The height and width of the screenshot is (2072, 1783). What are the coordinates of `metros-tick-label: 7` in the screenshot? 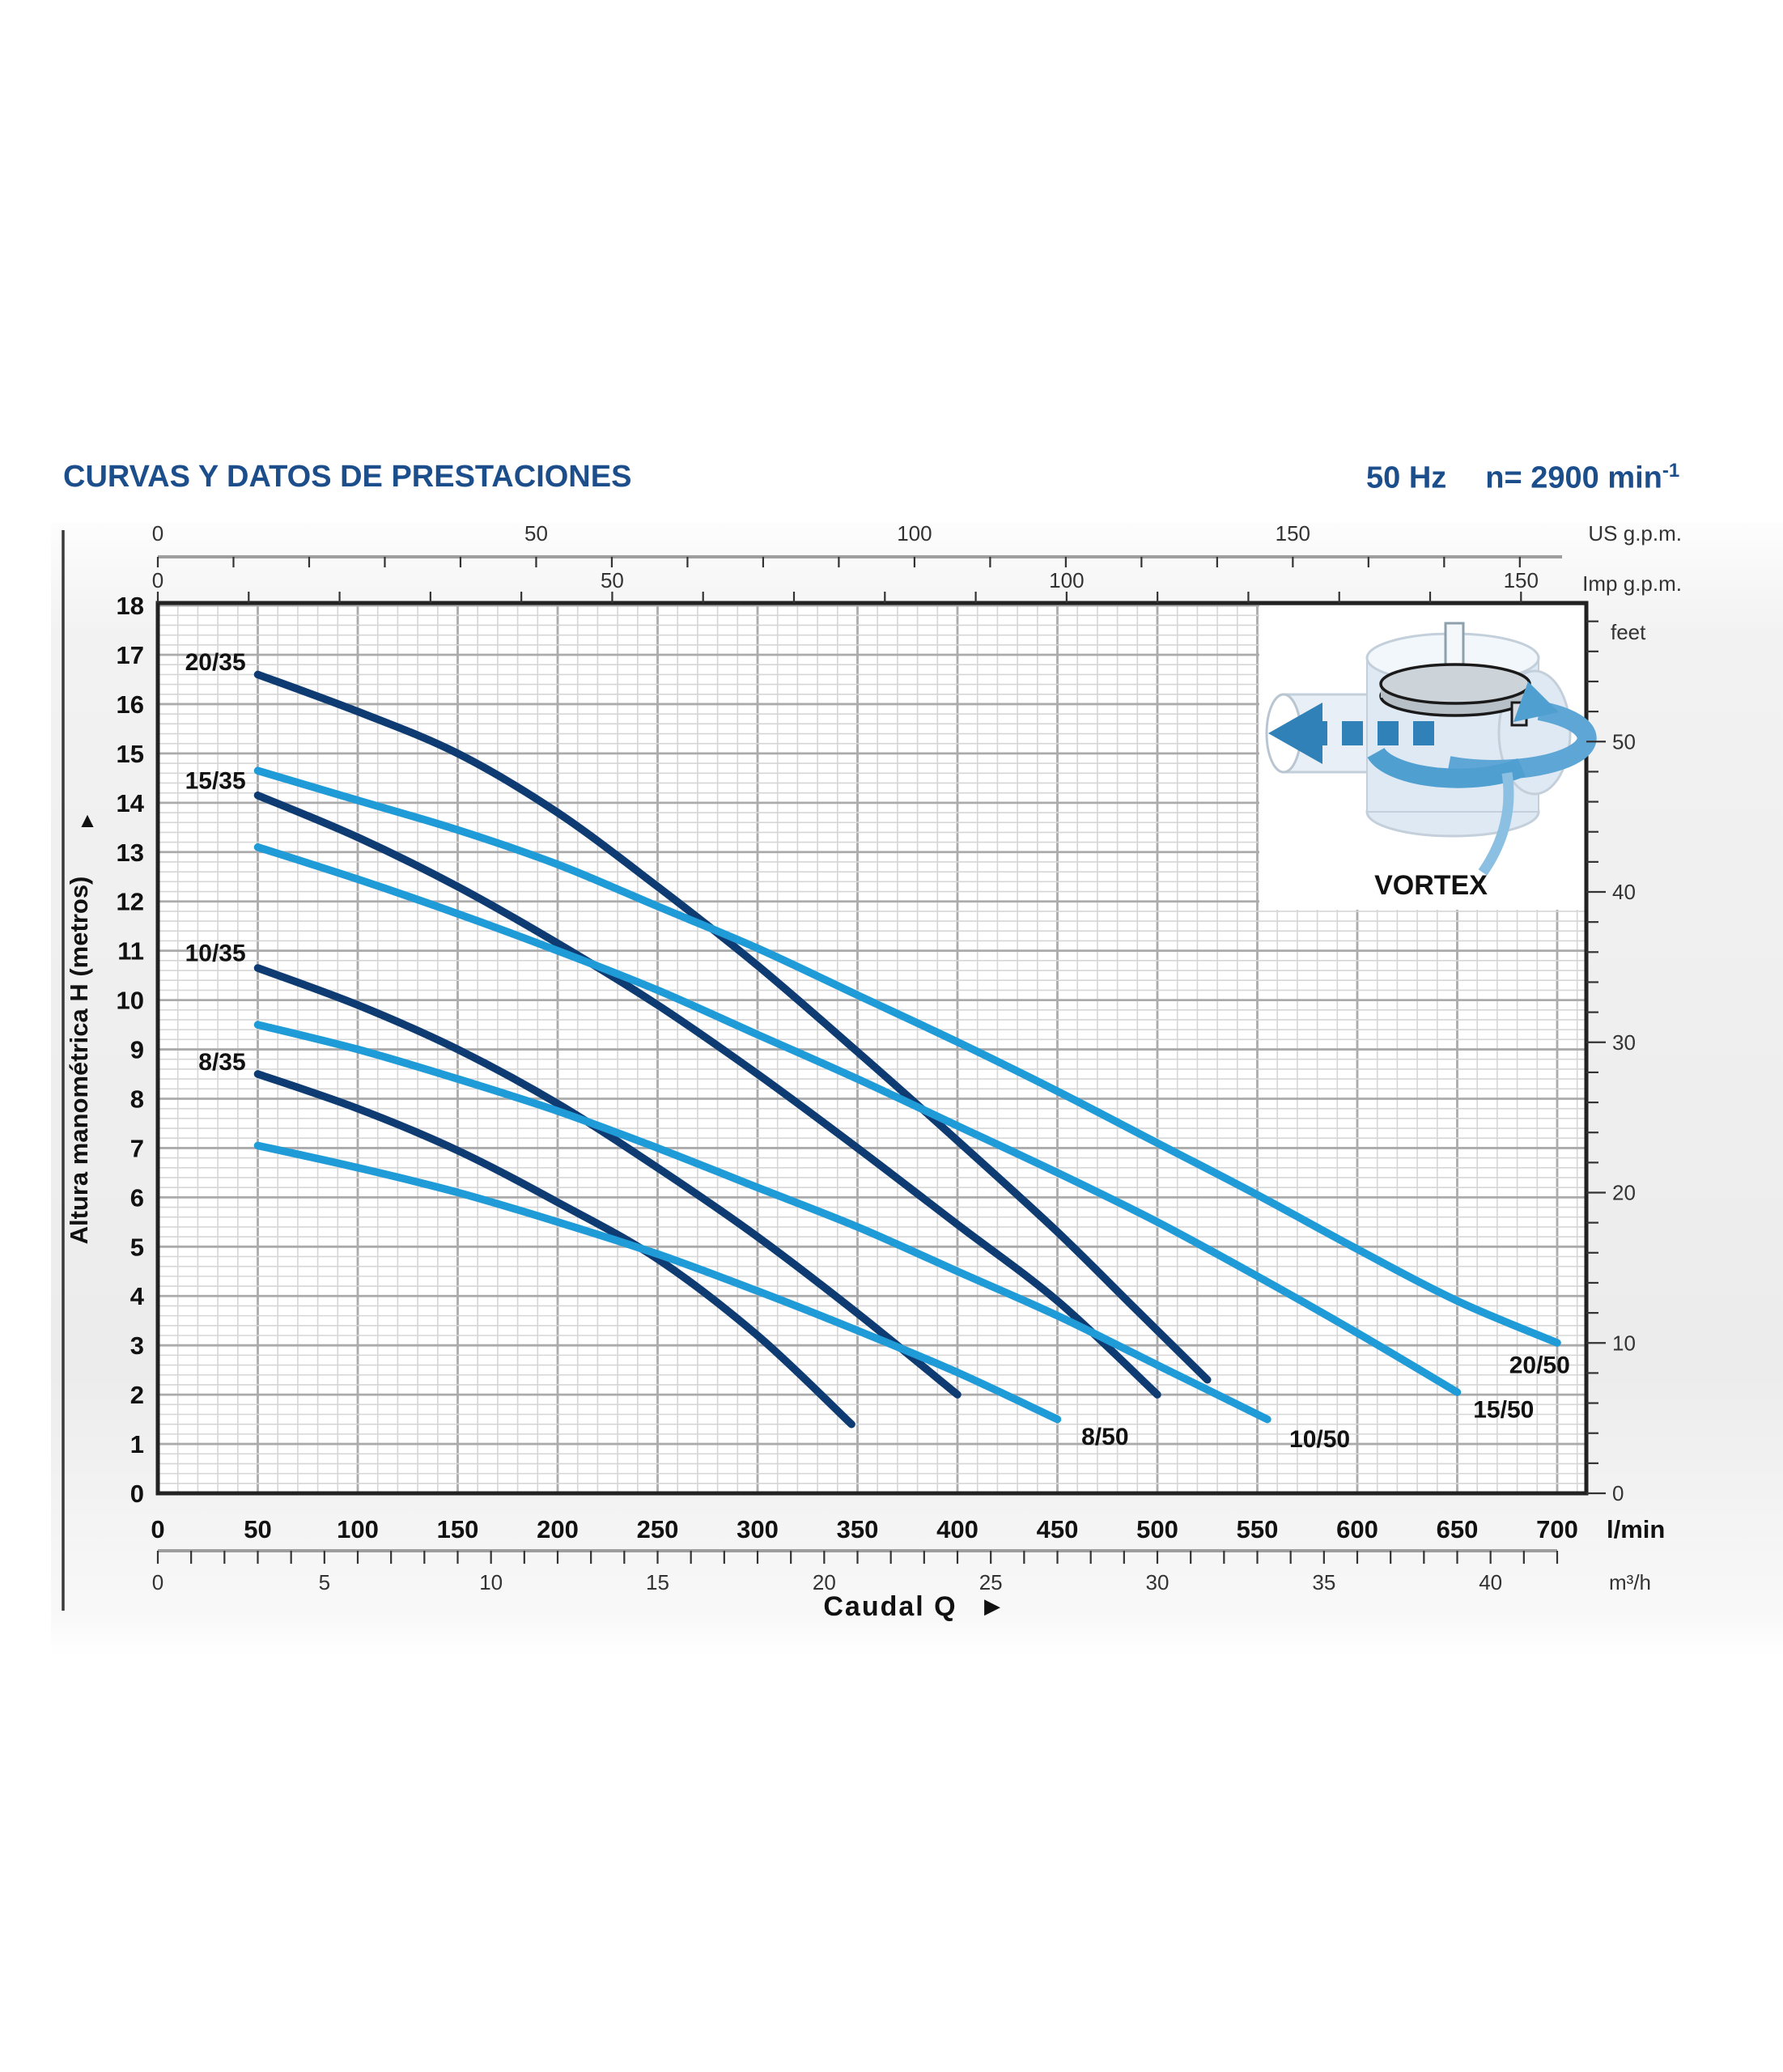 It's located at (137, 1148).